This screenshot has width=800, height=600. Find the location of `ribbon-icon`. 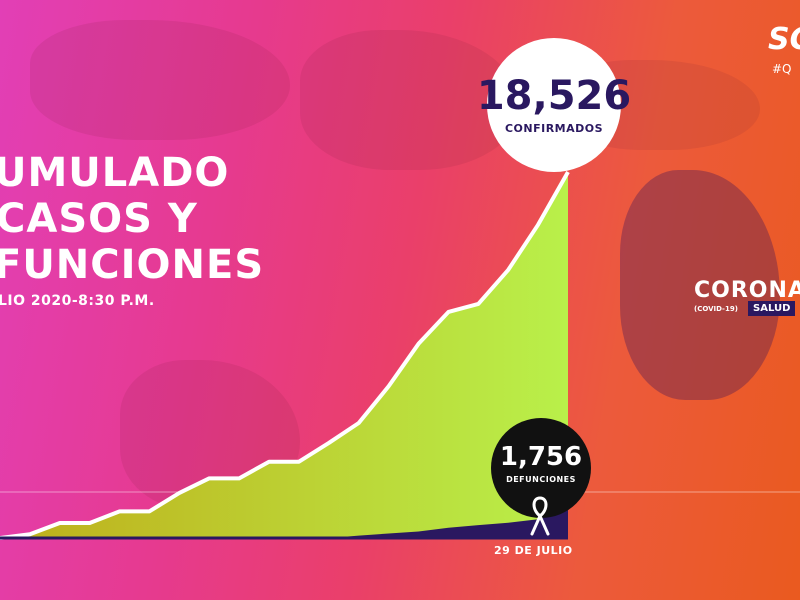

ribbon-icon is located at coordinates (540, 516).